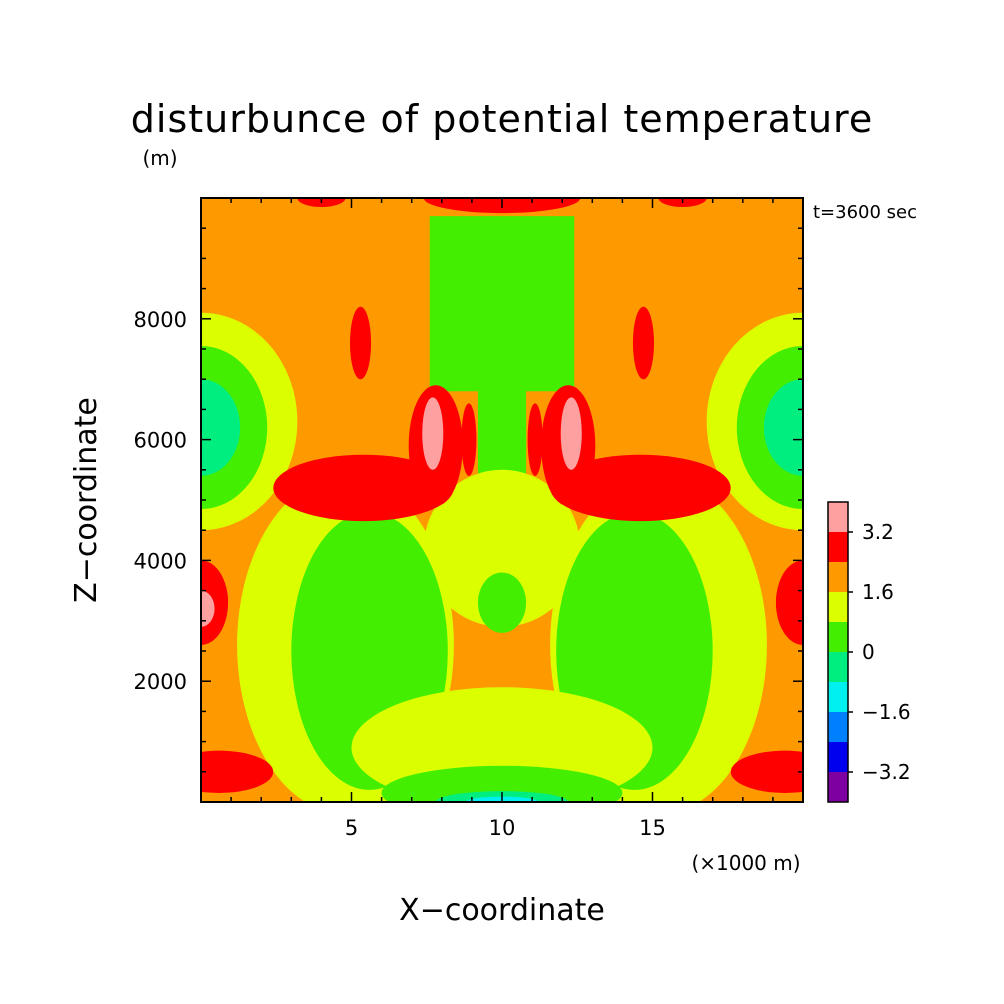 The image size is (1004, 1004). I want to click on contour-region-right-bottom-red, so click(766, 771).